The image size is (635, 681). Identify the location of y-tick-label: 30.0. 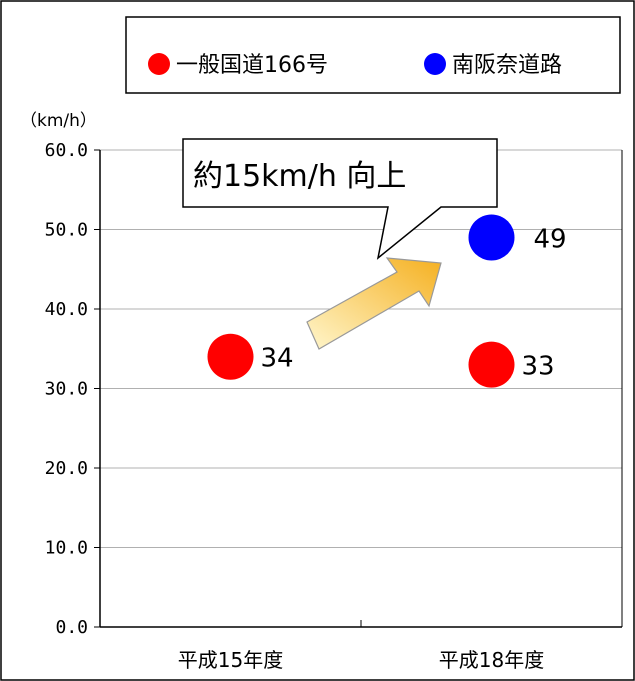
(66, 389).